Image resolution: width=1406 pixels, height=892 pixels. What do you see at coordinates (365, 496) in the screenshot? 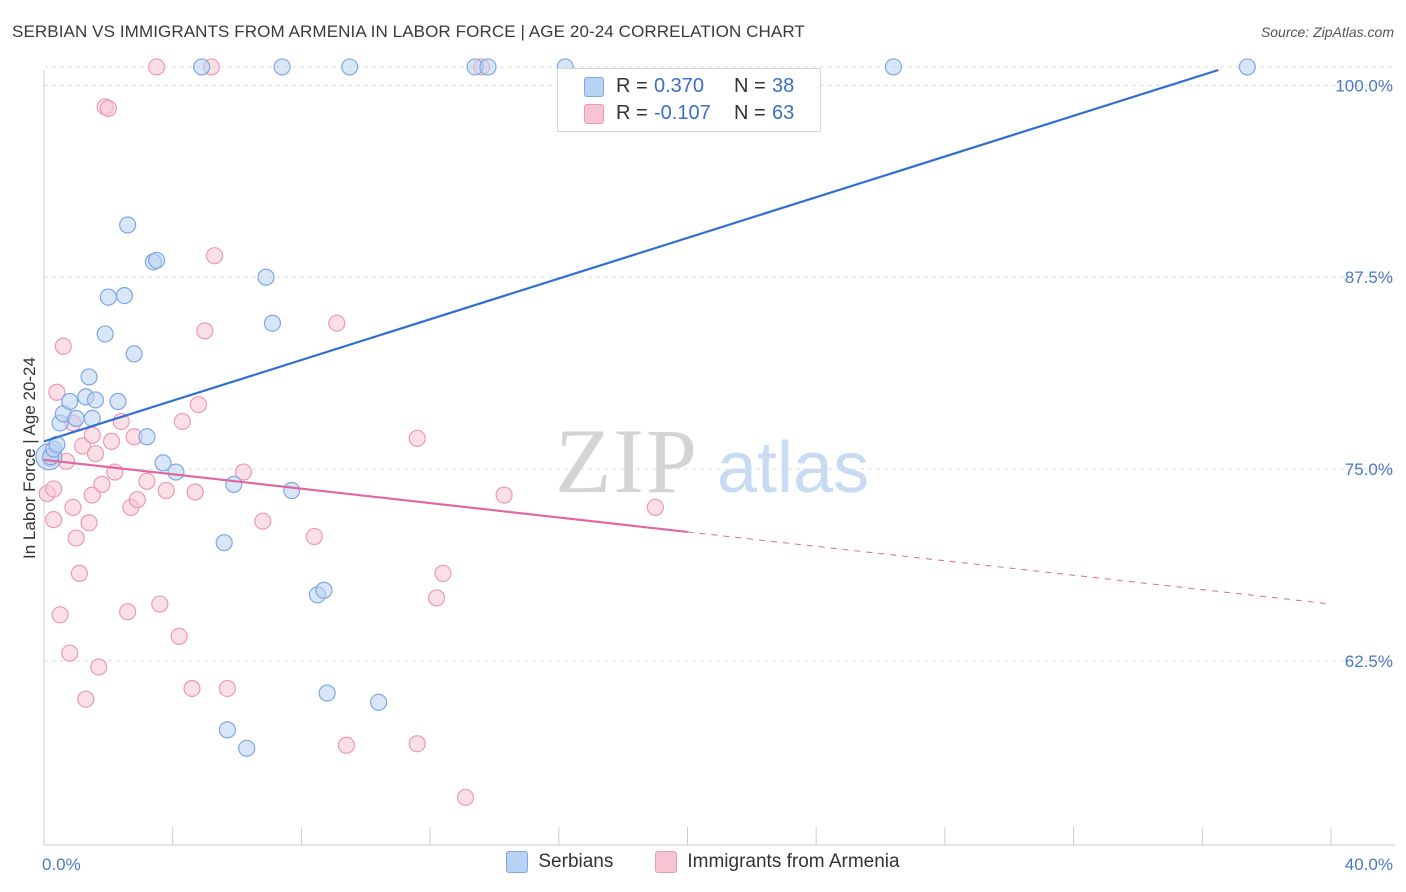
I see `armenia-trend-line` at bounding box center [365, 496].